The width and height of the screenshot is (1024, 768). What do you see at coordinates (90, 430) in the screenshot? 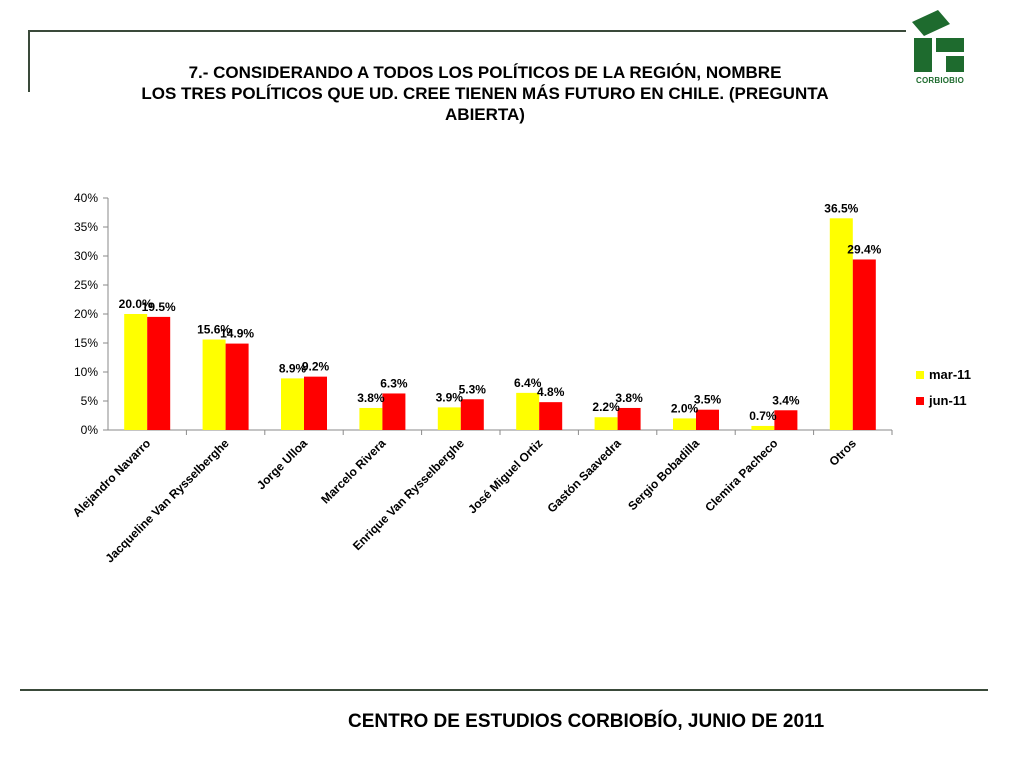
I see `y-tick-label: 0%` at bounding box center [90, 430].